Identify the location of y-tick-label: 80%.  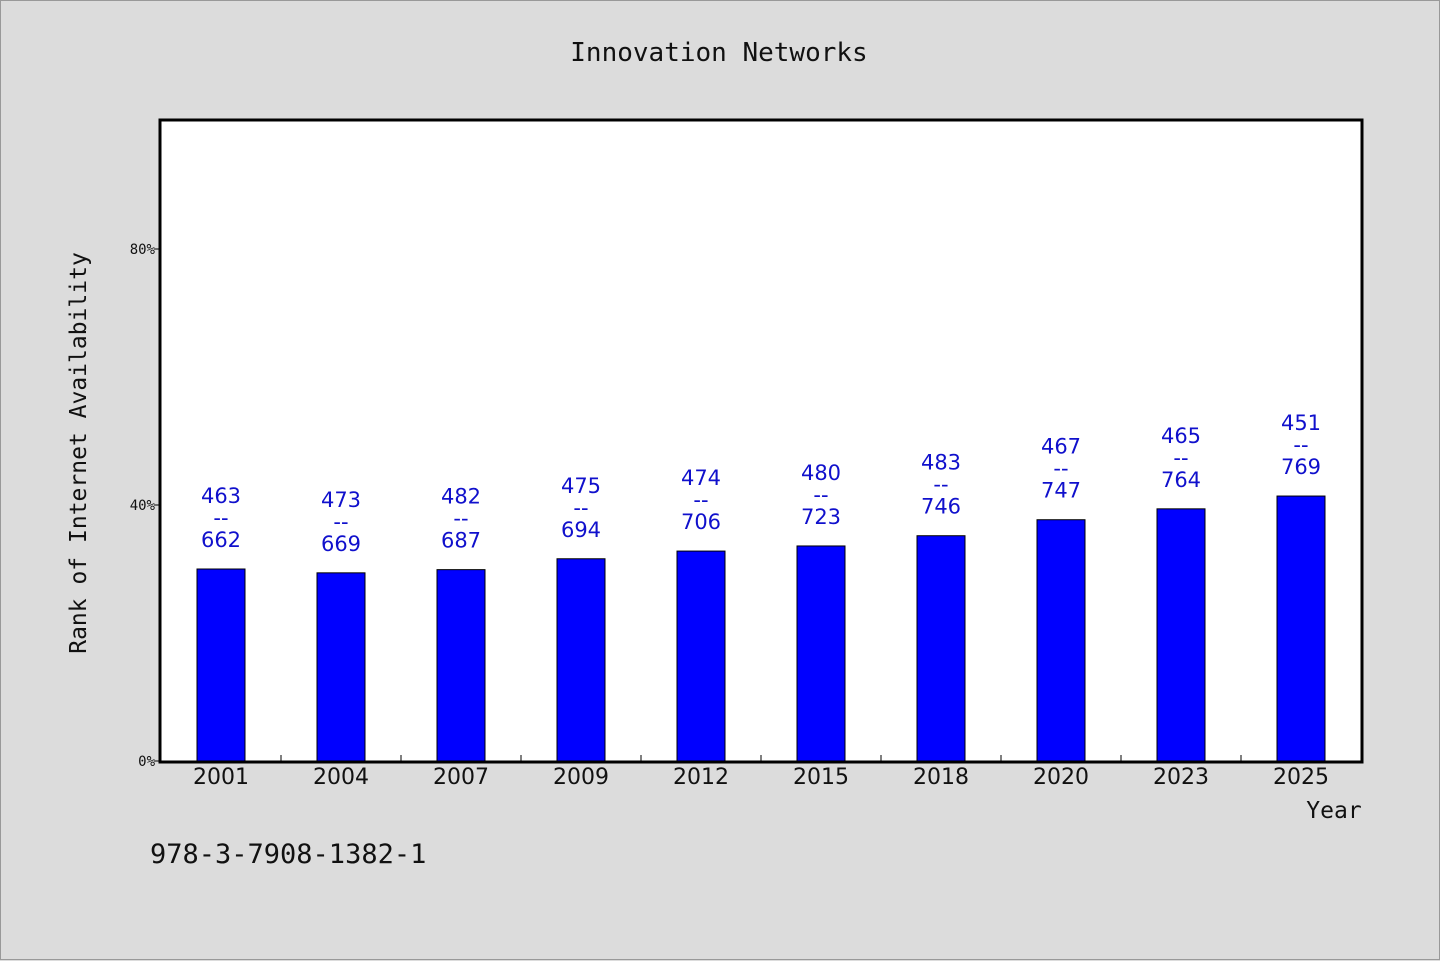
(143, 250).